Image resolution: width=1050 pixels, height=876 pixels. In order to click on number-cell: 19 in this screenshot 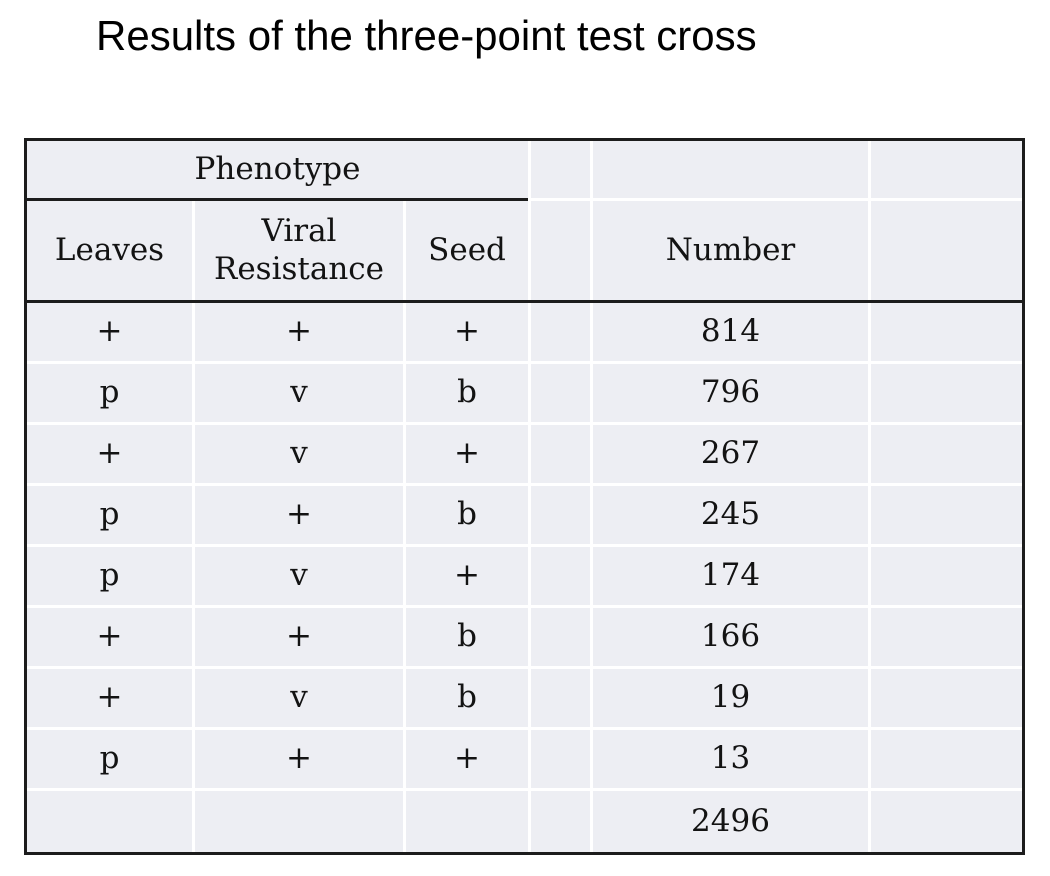, I will do `click(730, 698)`.